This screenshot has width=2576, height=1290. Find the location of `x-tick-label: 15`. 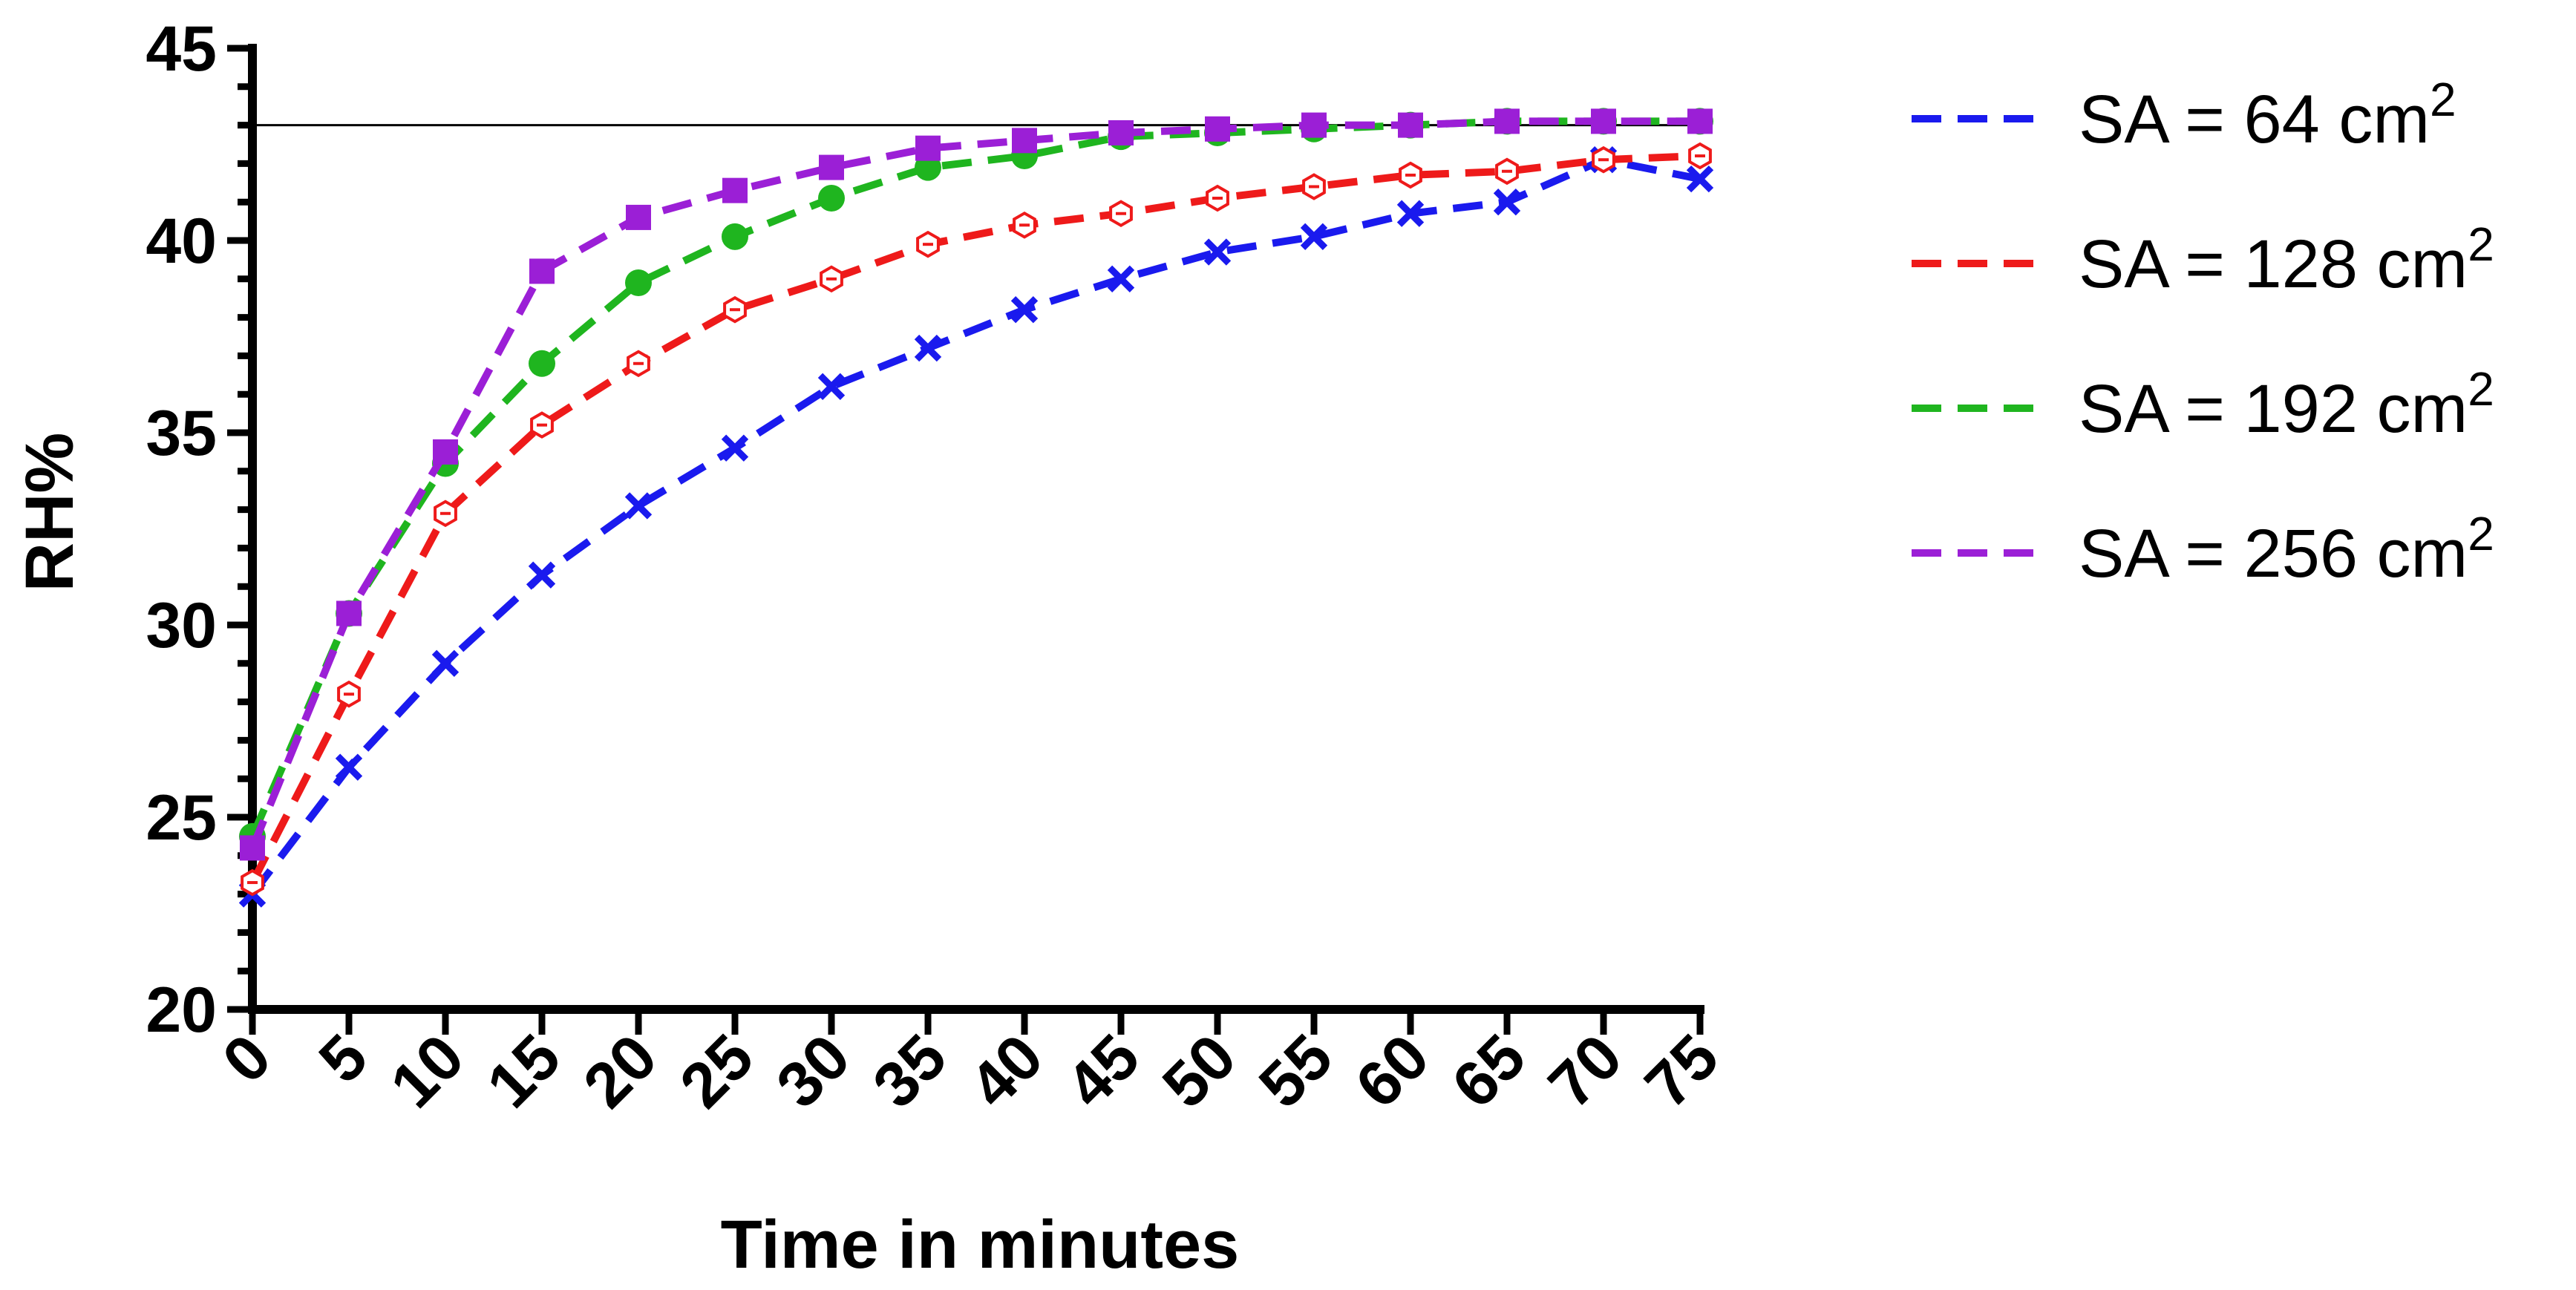

x-tick-label: 15 is located at coordinates (524, 1071).